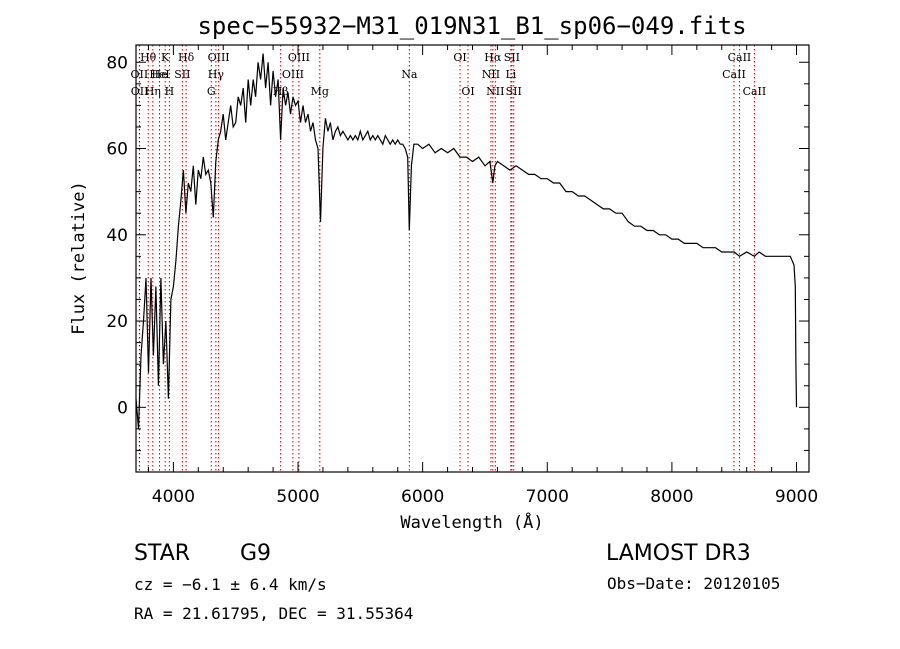 Image resolution: width=900 pixels, height=649 pixels. What do you see at coordinates (162, 553) in the screenshot?
I see `object-class: STAR` at bounding box center [162, 553].